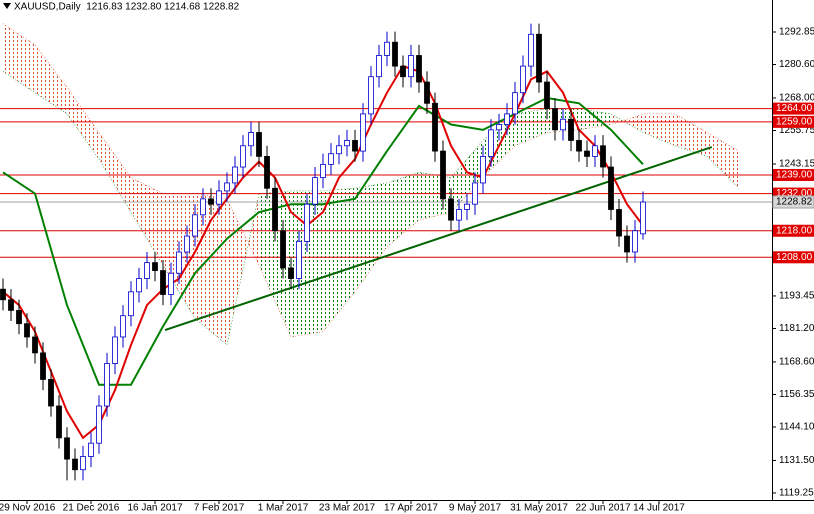 This screenshot has width=814, height=514. I want to click on x-tick-label: 21 Dec 2016, so click(91, 508).